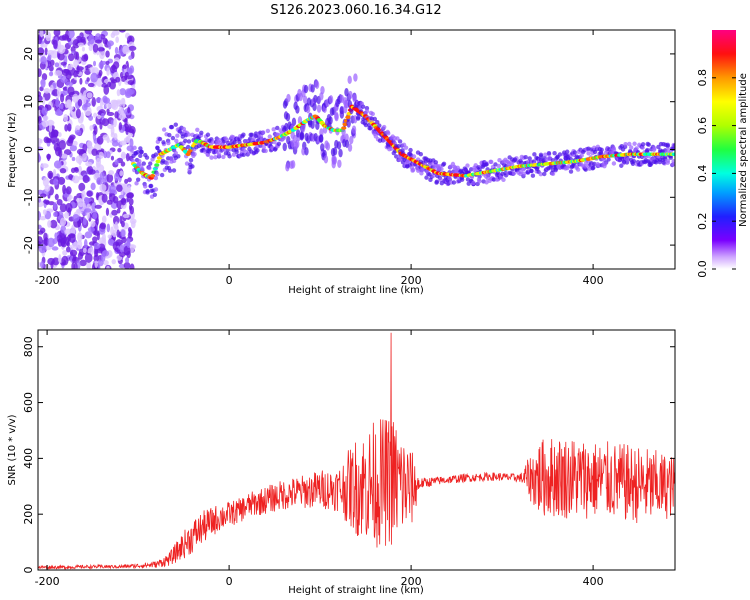 This screenshot has height=600, width=750. I want to click on figure-title: S126.2023.060.16.34.G12, so click(355, 10).